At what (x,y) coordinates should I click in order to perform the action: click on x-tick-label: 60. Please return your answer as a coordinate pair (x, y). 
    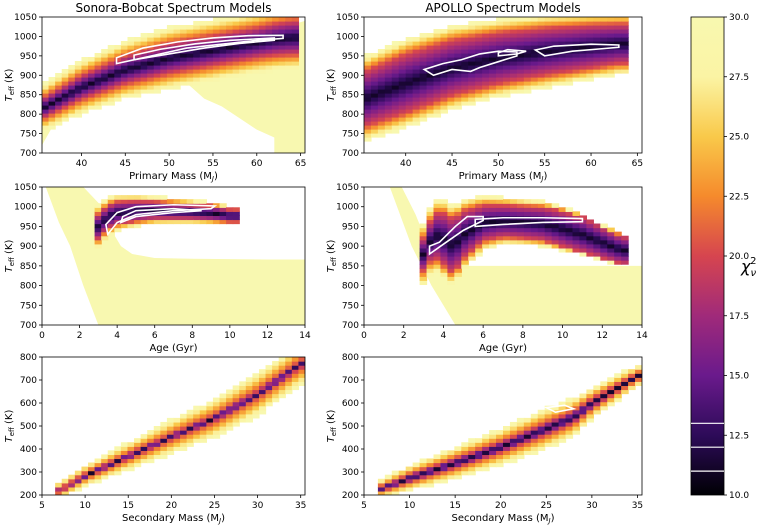
    Looking at the image, I should click on (591, 164).